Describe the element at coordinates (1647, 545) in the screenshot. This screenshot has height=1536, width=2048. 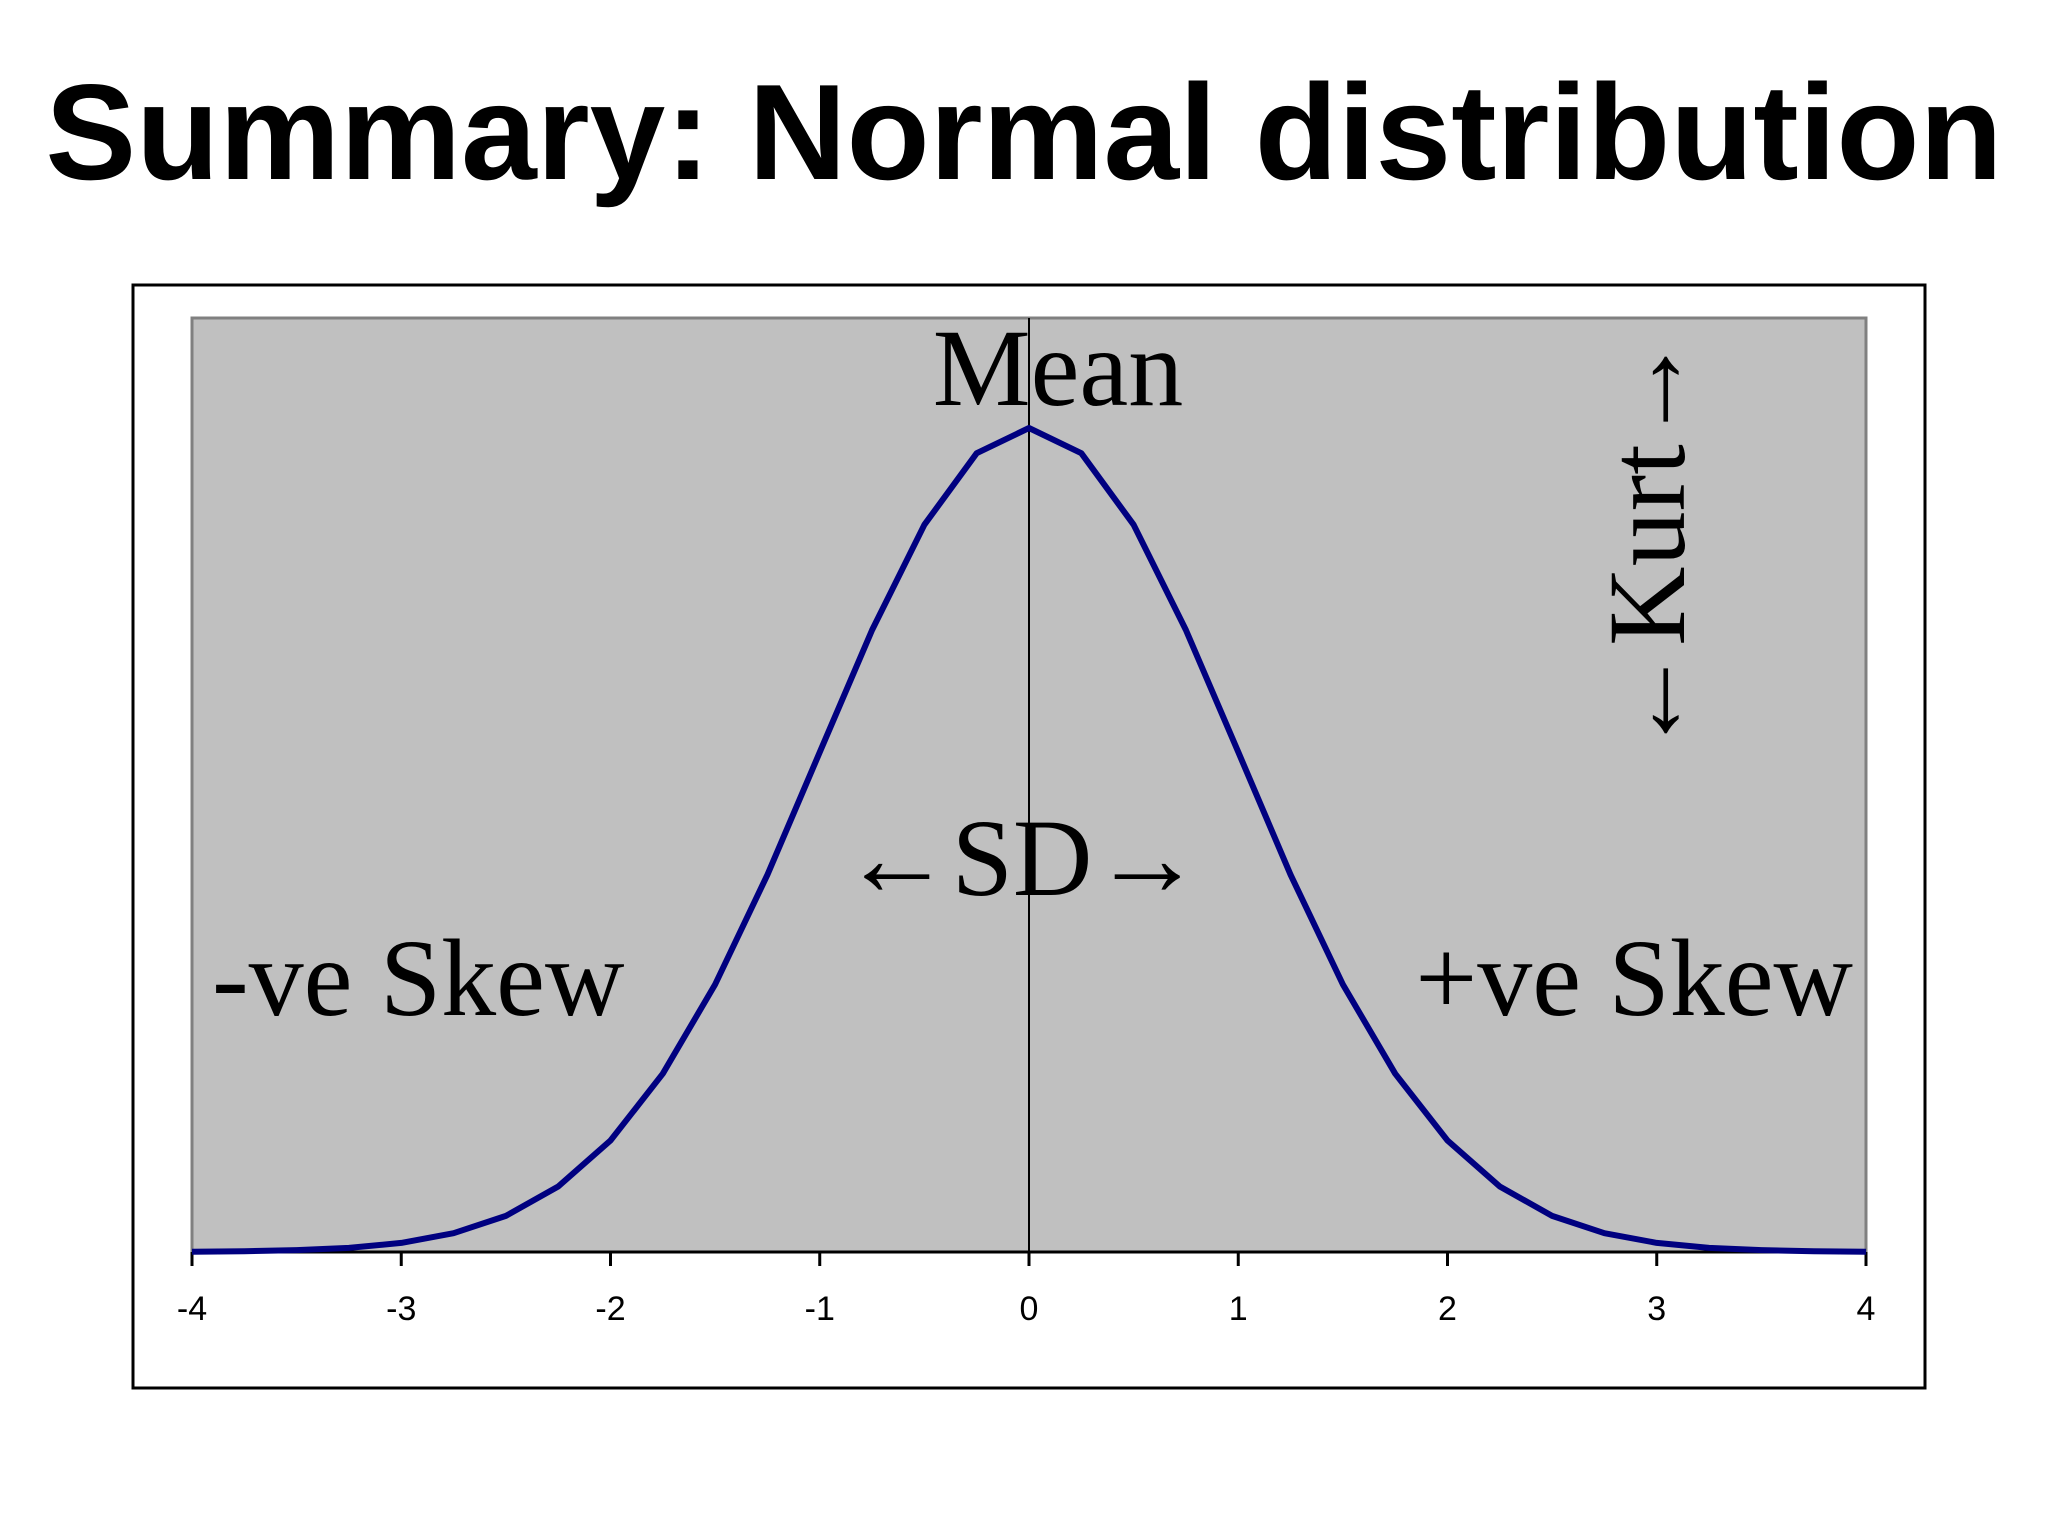
I see `kurt-label: ←Kurt→` at that location.